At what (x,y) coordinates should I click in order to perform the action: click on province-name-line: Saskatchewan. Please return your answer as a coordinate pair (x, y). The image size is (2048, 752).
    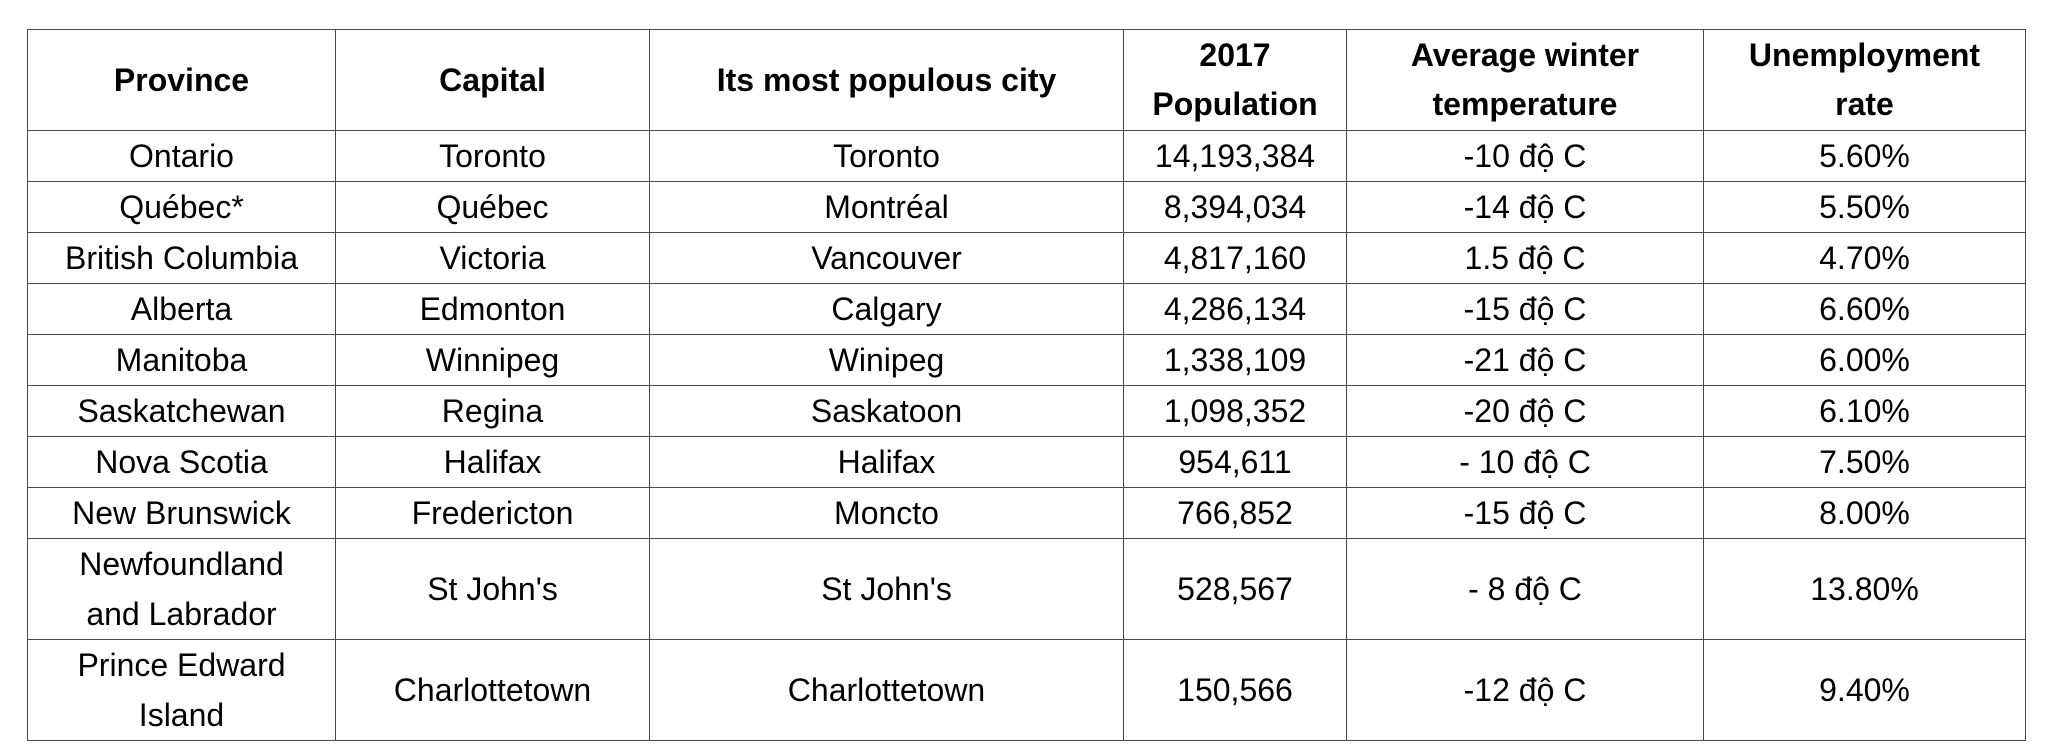
    Looking at the image, I should click on (181, 411).